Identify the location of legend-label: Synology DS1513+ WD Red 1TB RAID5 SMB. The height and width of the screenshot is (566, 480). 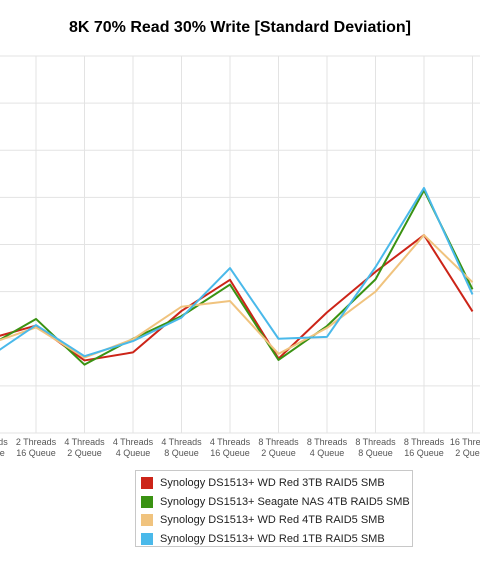
(272, 538).